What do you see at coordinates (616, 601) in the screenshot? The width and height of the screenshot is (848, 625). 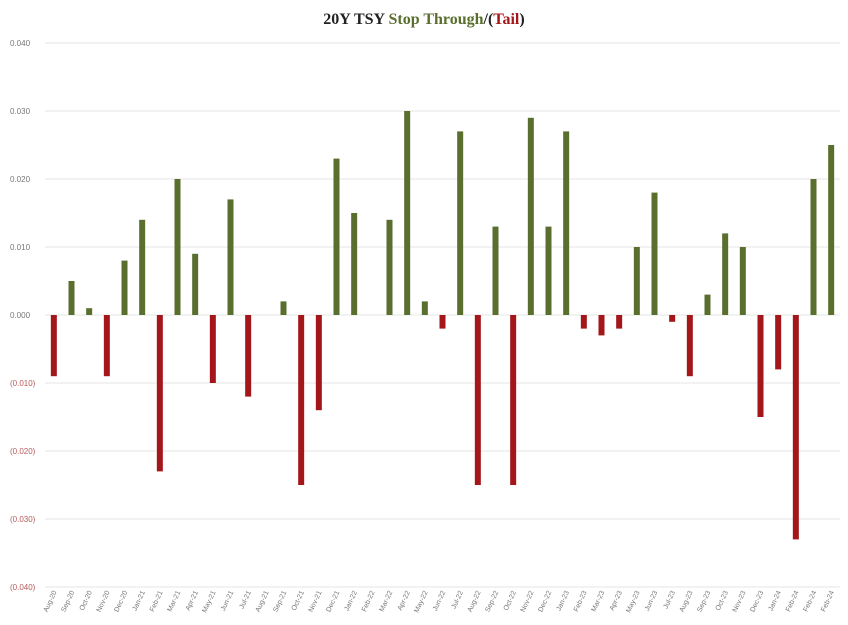 I see `x-tick-label: Apr-23` at bounding box center [616, 601].